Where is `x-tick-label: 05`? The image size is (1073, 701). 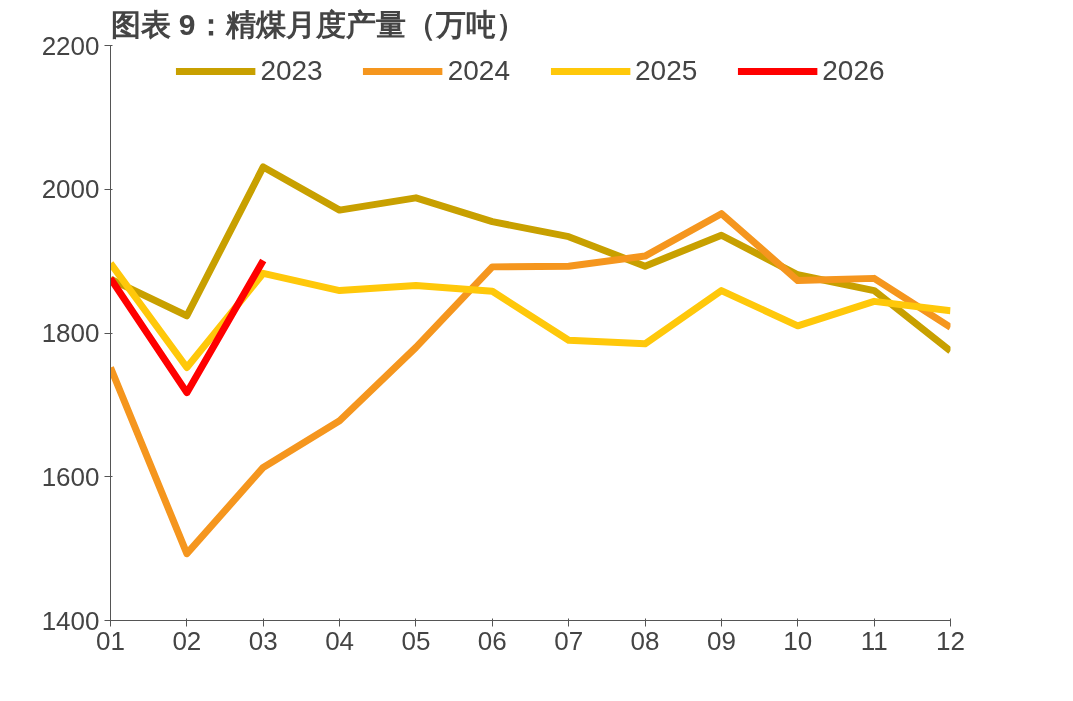 x-tick-label: 05 is located at coordinates (416, 640).